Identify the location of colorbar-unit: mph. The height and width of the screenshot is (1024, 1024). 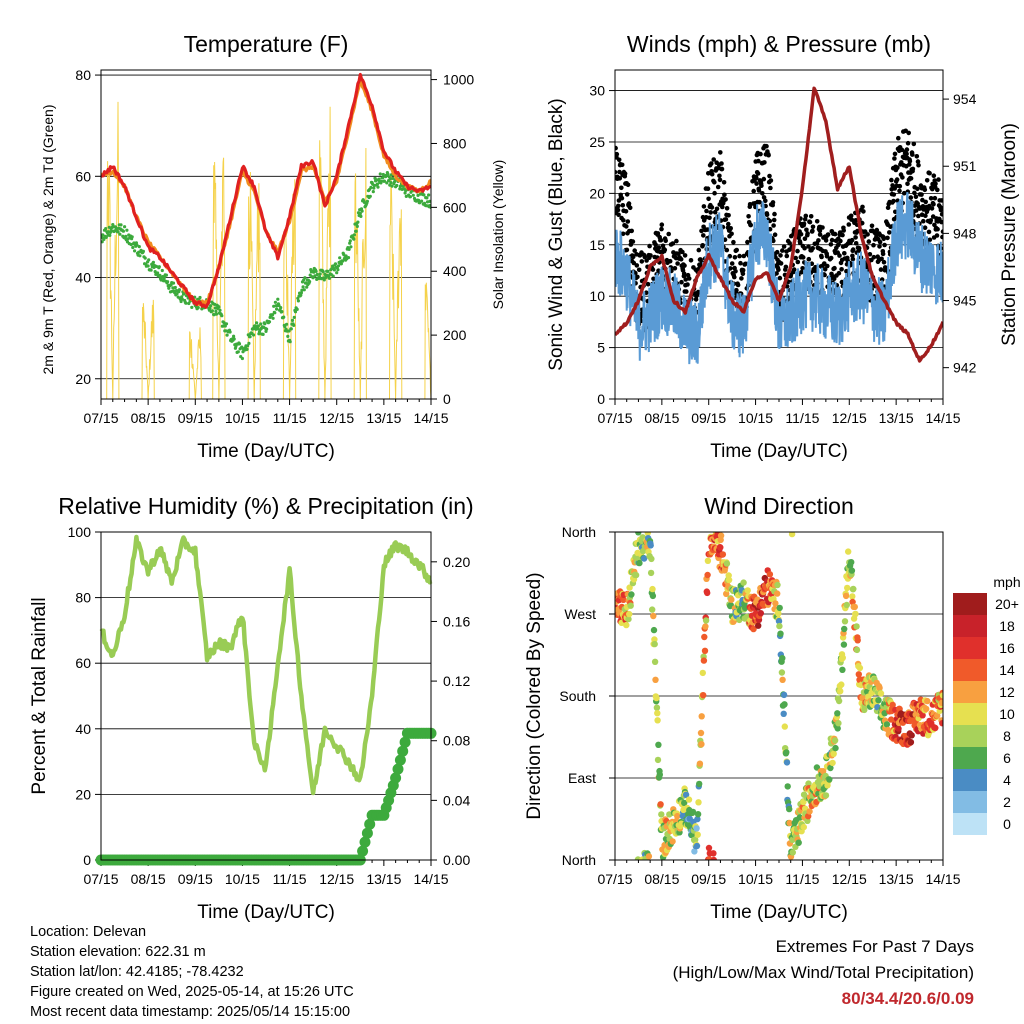
(1006, 582).